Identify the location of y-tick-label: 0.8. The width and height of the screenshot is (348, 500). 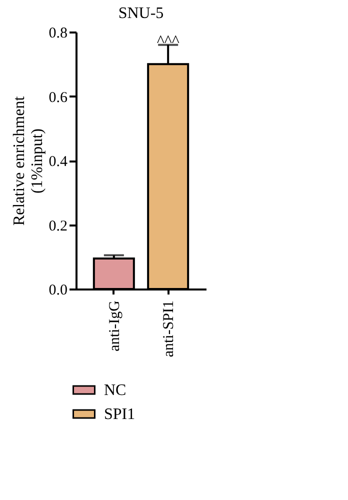
(58, 34).